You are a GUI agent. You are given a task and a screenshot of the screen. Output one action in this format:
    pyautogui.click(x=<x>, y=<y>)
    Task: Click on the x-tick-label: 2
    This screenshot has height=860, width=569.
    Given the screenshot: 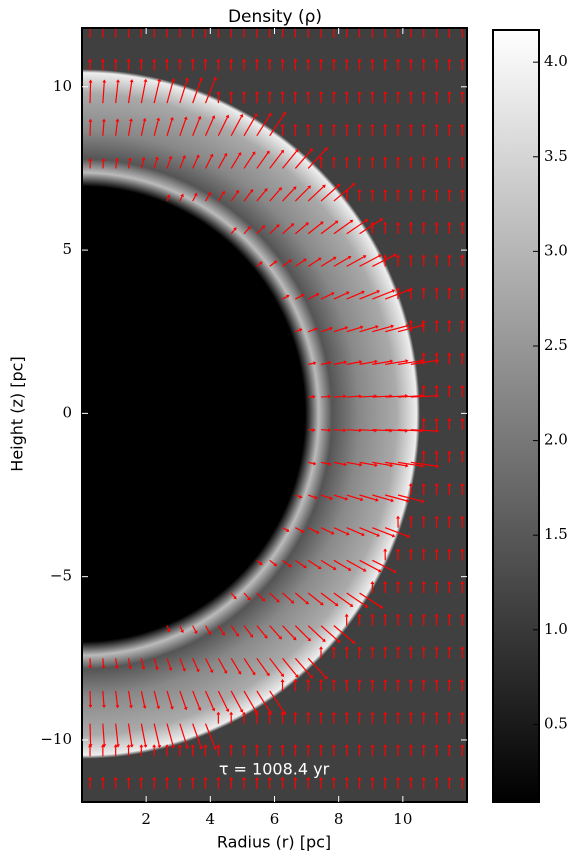 What is the action you would take?
    pyautogui.click(x=146, y=819)
    